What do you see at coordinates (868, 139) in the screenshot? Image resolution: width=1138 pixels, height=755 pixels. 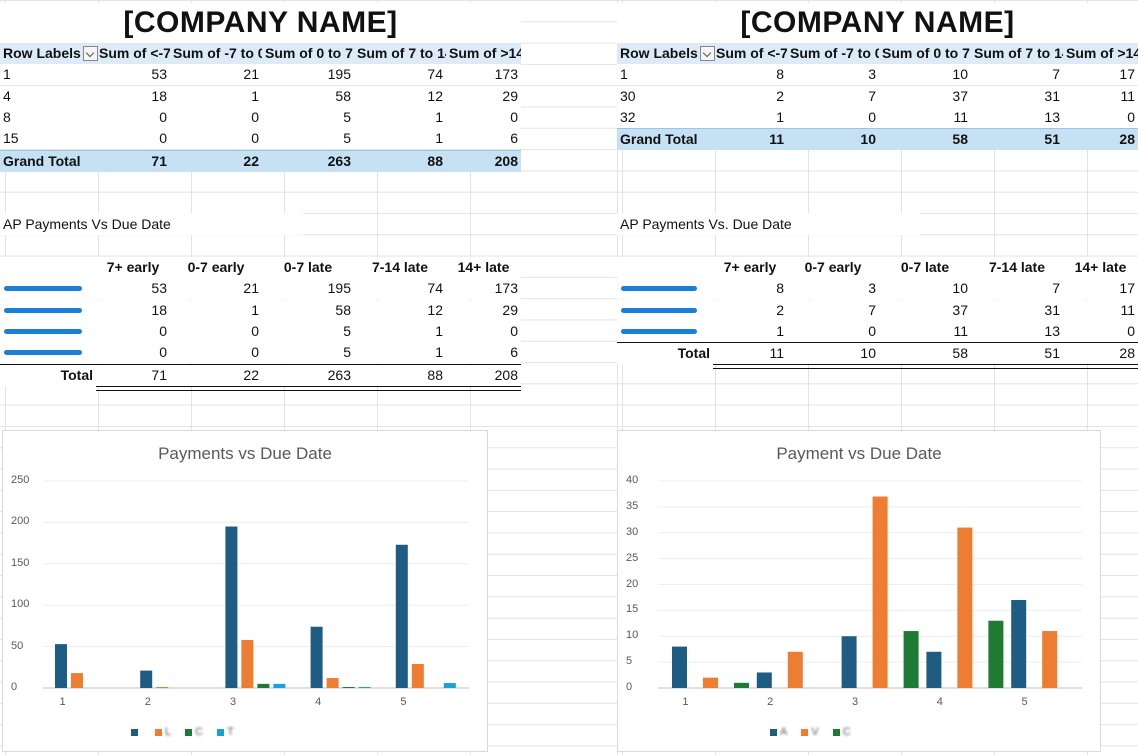 I see `pivot-cell: 10` at bounding box center [868, 139].